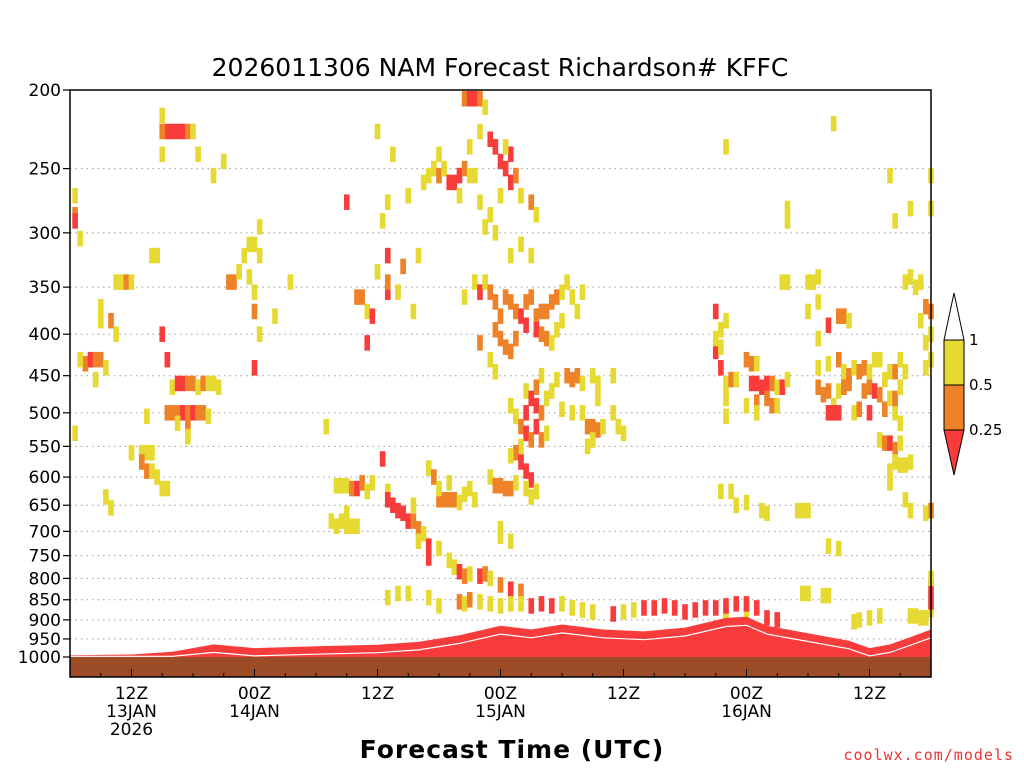  I want to click on legend-label-0: 1, so click(974, 340).